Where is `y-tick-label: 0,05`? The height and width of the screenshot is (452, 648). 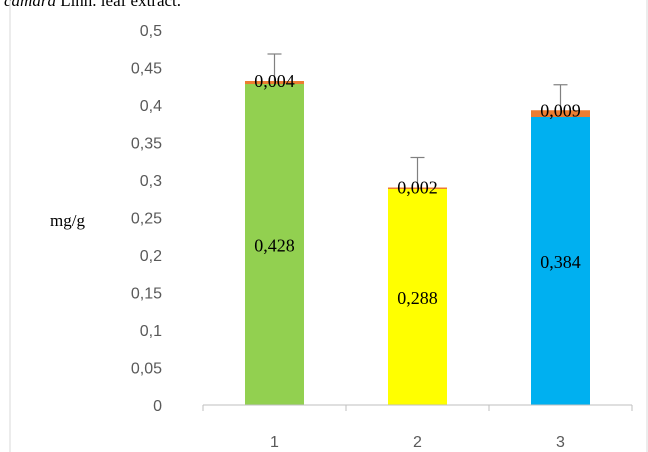 y-tick-label: 0,05 is located at coordinates (146, 369).